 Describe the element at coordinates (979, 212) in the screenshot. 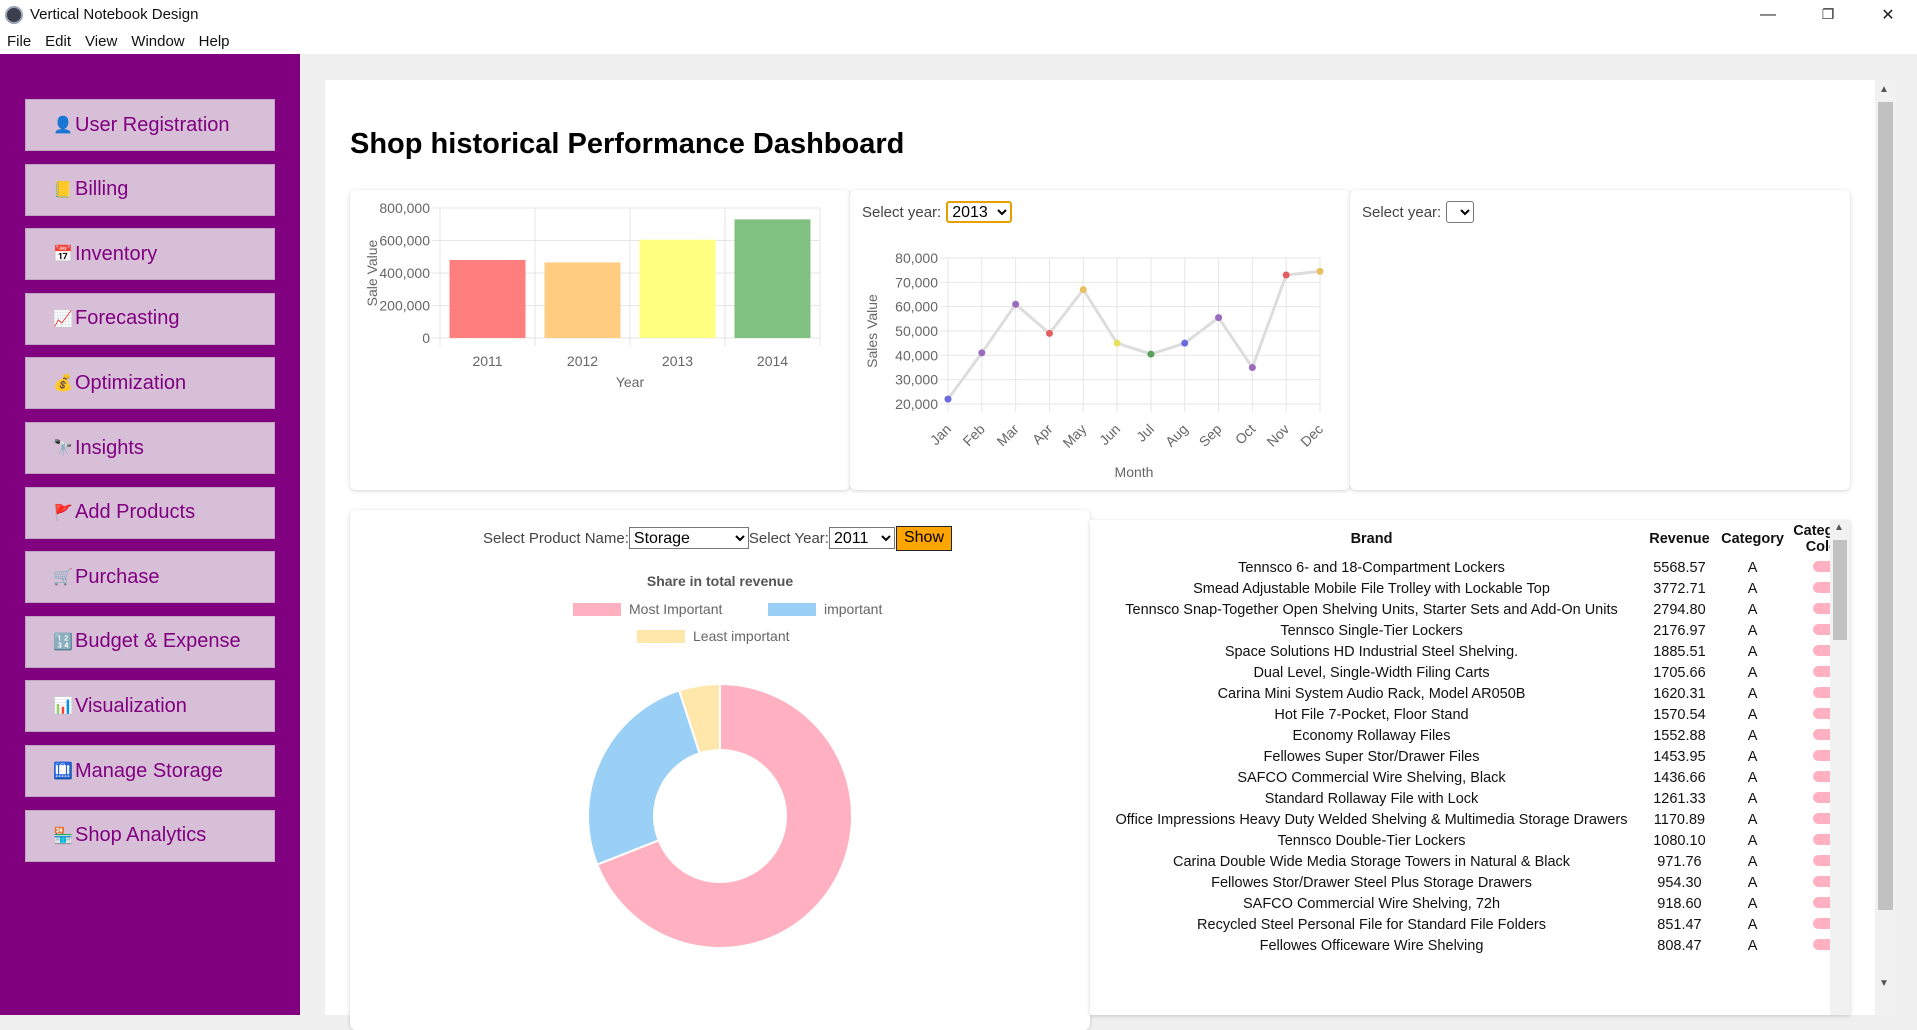

I see `year-select: 2013` at that location.